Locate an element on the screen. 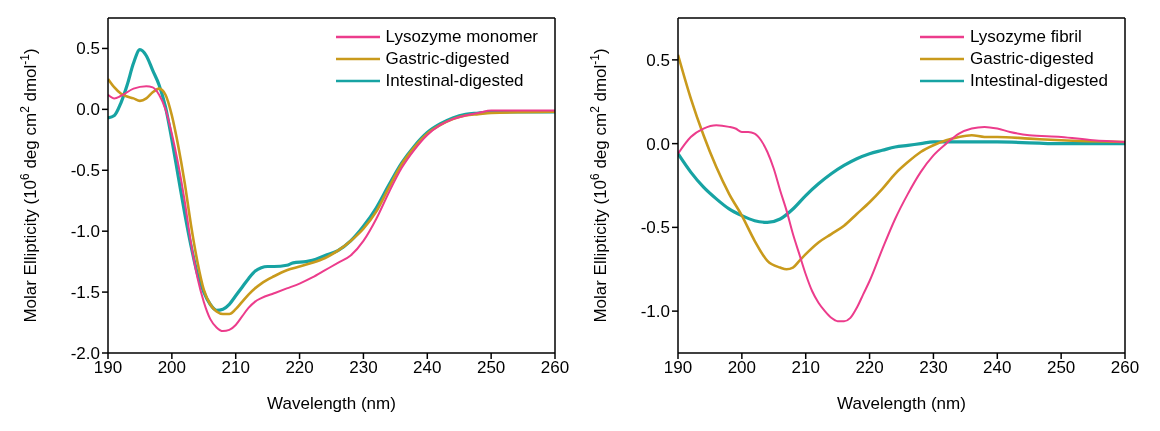  y-tick-label: -1.5 is located at coordinates (85, 293).